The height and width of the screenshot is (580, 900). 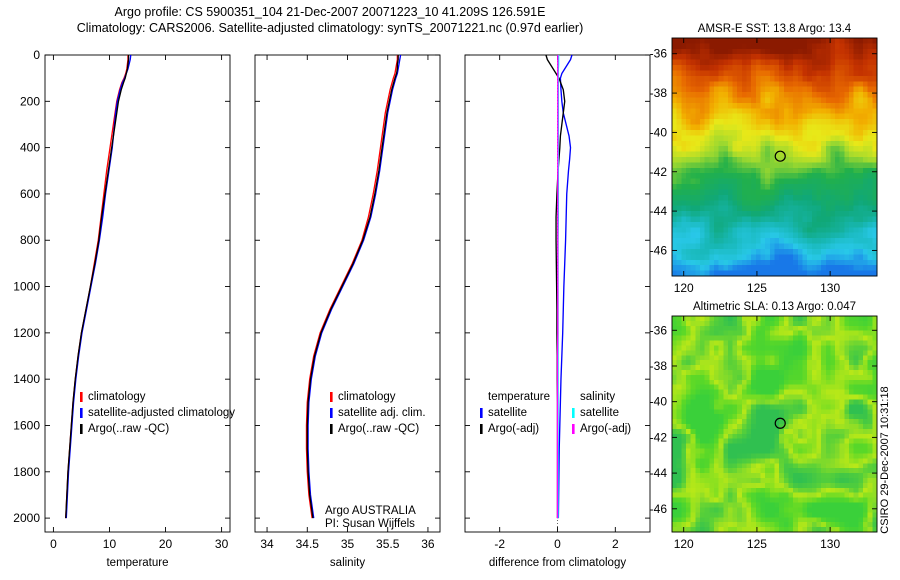 What do you see at coordinates (26, 425) in the screenshot?
I see `y-tick-label: 1600` at bounding box center [26, 425].